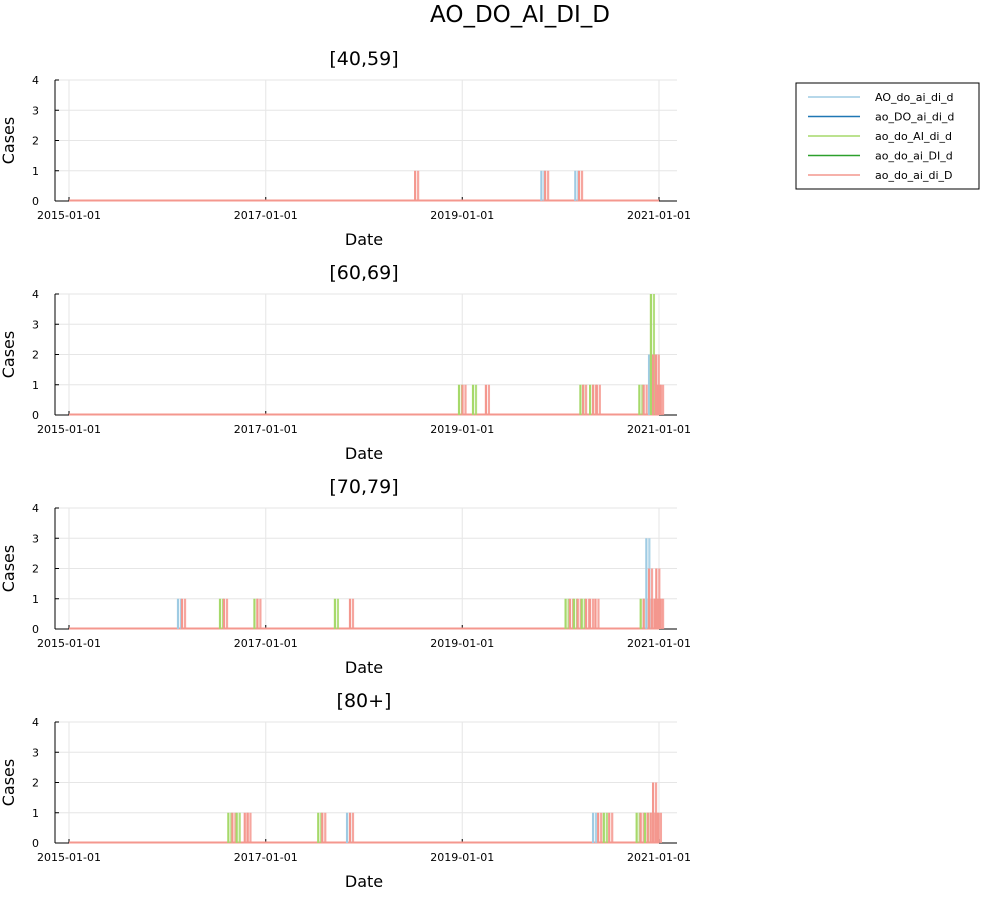  What do you see at coordinates (914, 117) in the screenshot?
I see `legend-label: ao_DO_ai_di_d` at bounding box center [914, 117].